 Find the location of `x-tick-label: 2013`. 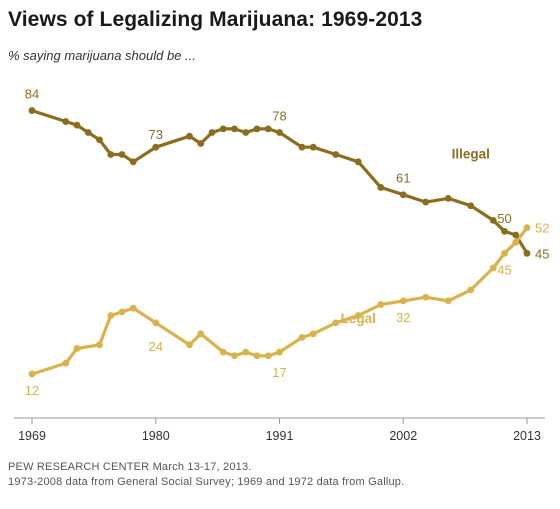

x-tick-label: 2013 is located at coordinates (527, 436).